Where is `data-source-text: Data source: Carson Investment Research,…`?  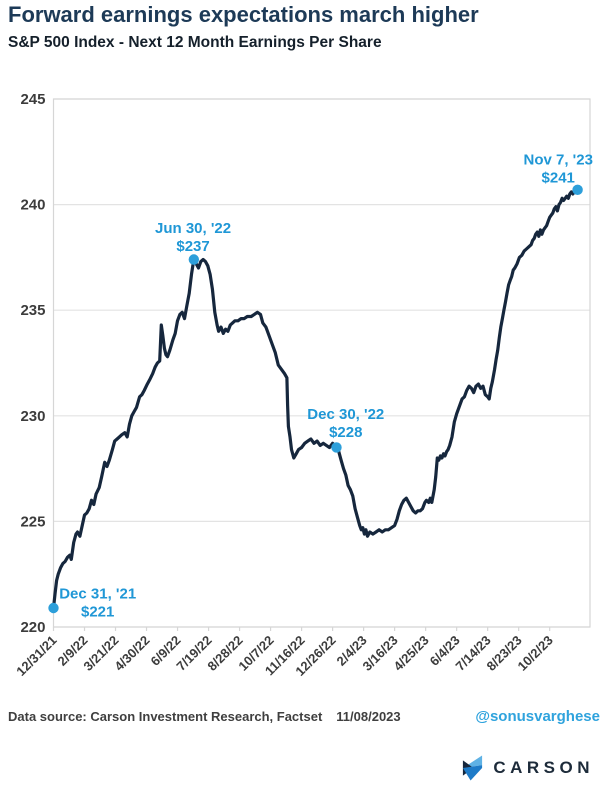
data-source-text: Data source: Carson Investment Research,… is located at coordinates (165, 716).